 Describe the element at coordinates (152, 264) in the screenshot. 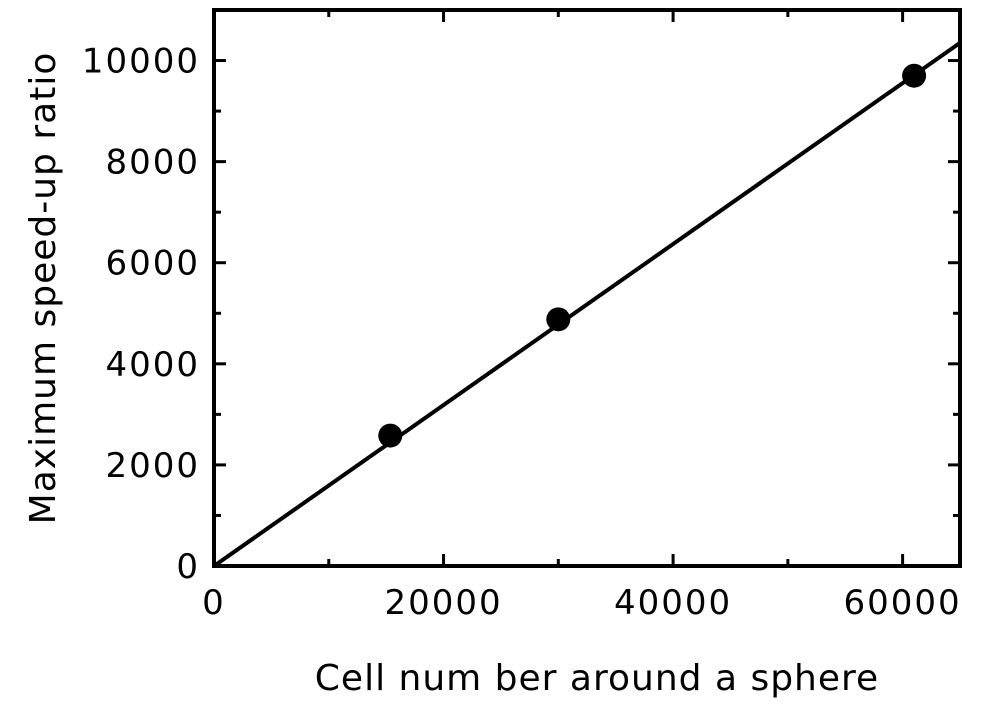

I see `y-tick-label: 6000` at that location.